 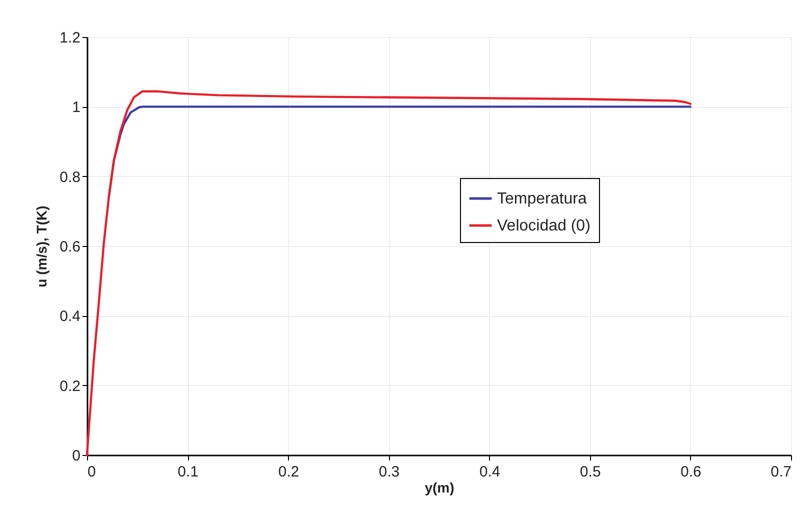 I want to click on x-tick-label: 0.2, so click(x=289, y=472).